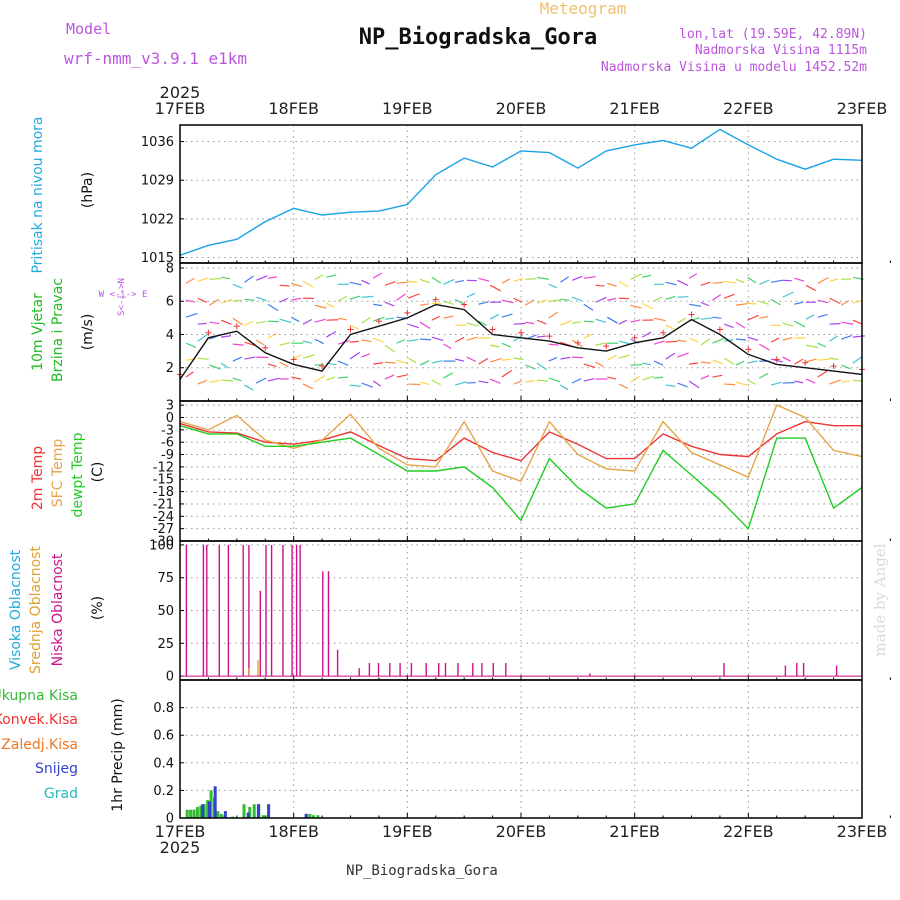 This screenshot has width=900, height=900. I want to click on y-tick-label: 0.2, so click(163, 791).